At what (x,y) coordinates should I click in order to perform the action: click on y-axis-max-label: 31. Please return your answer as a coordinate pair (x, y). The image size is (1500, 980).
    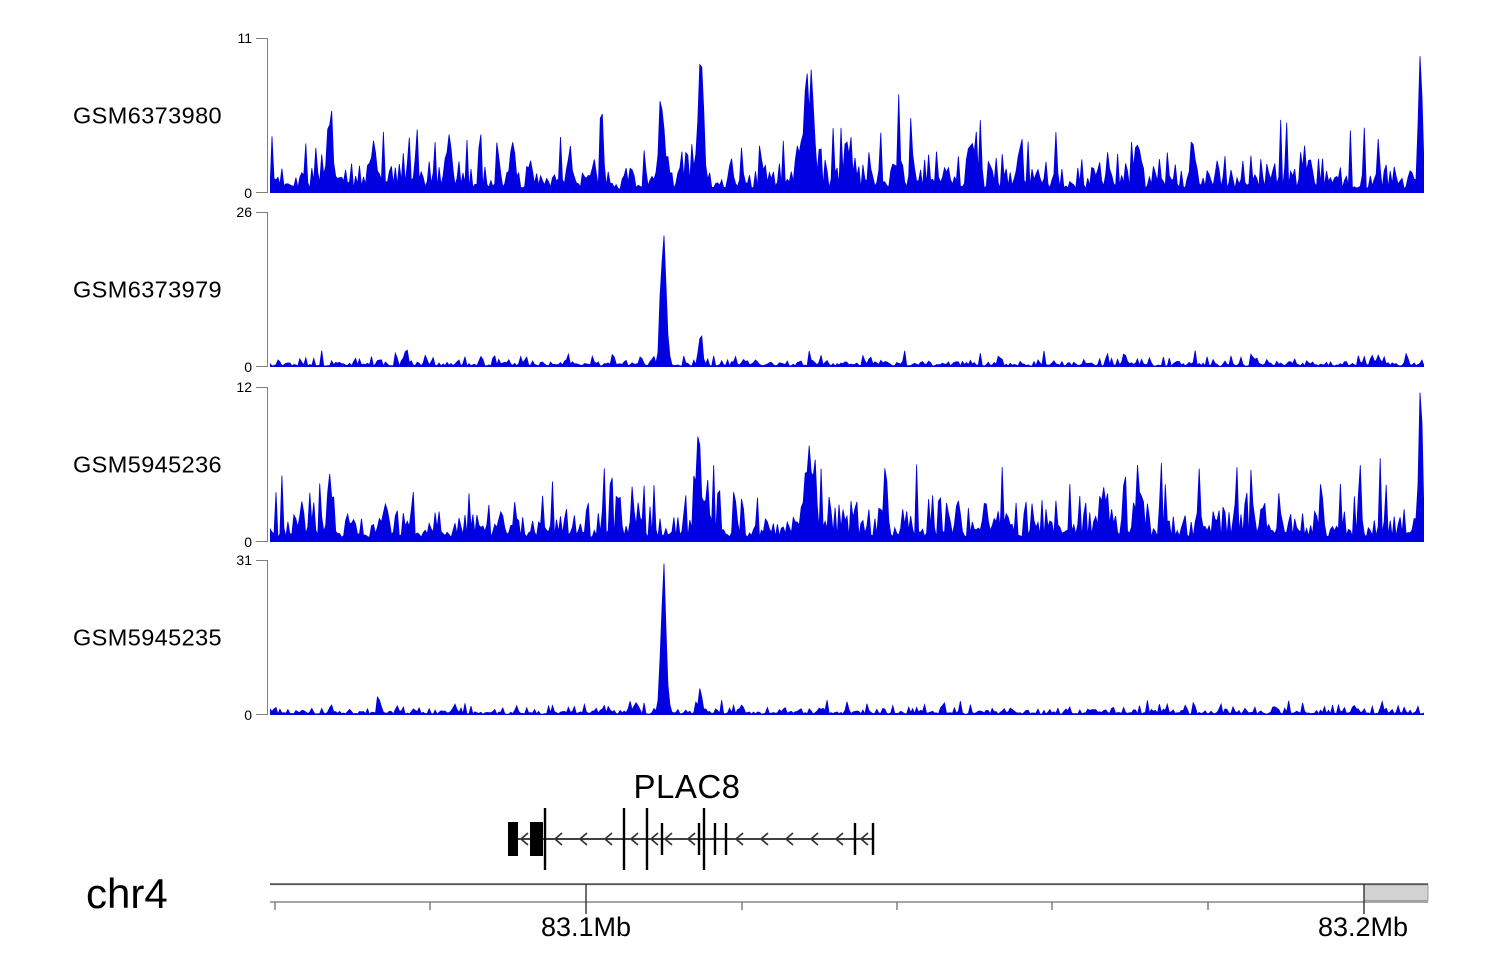
    Looking at the image, I should click on (244, 560).